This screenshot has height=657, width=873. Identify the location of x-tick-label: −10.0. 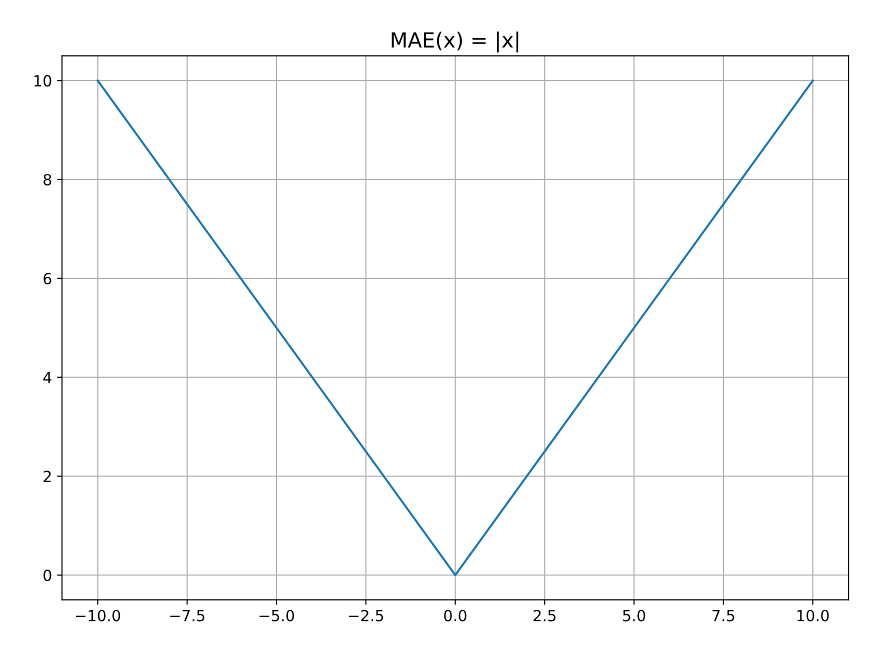
(98, 616).